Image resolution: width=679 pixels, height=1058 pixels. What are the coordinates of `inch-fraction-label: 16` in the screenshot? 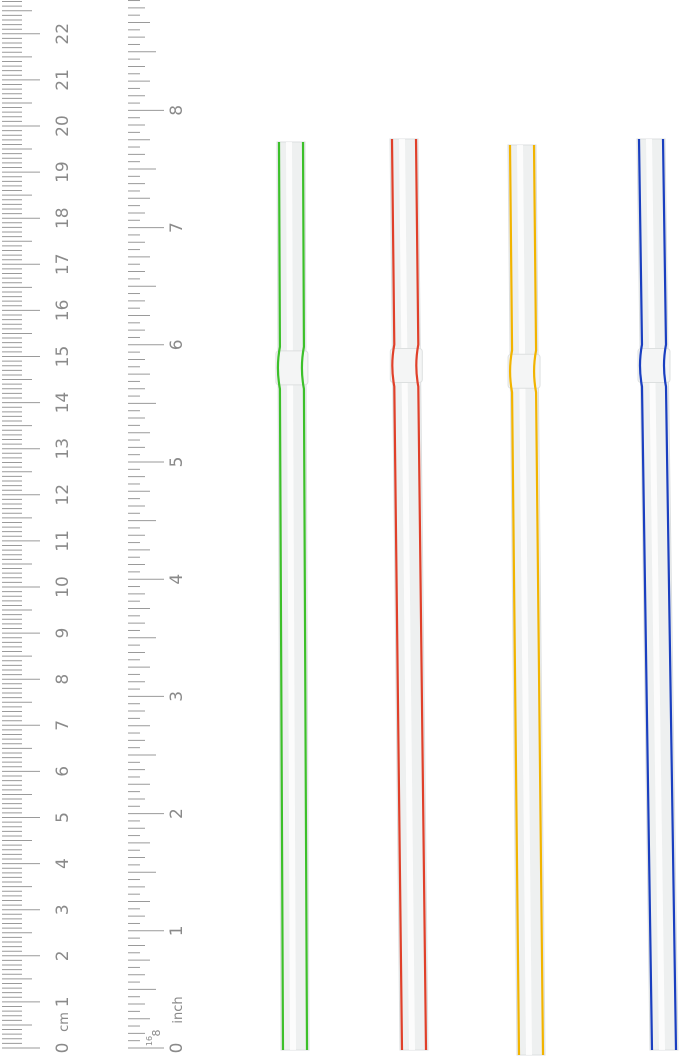 It's located at (149, 1041).